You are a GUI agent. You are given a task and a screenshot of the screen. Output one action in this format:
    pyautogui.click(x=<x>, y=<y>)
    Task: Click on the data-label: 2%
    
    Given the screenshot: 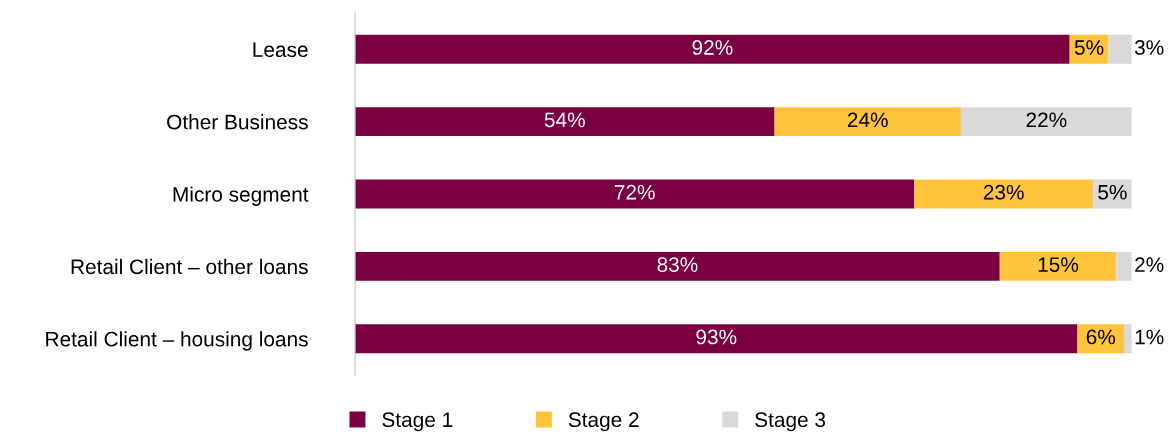 What is the action you would take?
    pyautogui.click(x=1149, y=264)
    